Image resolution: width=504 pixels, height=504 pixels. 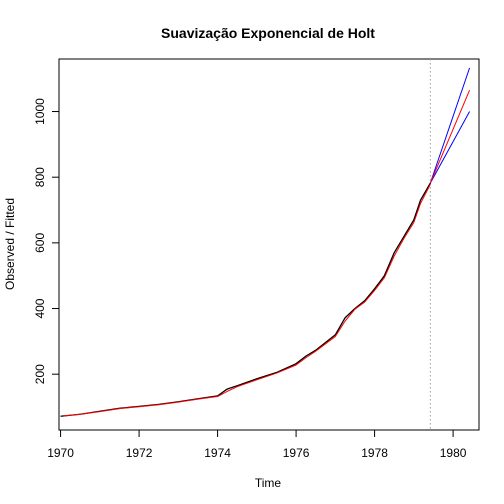 I want to click on x-tick-label: 1970, so click(x=60, y=453).